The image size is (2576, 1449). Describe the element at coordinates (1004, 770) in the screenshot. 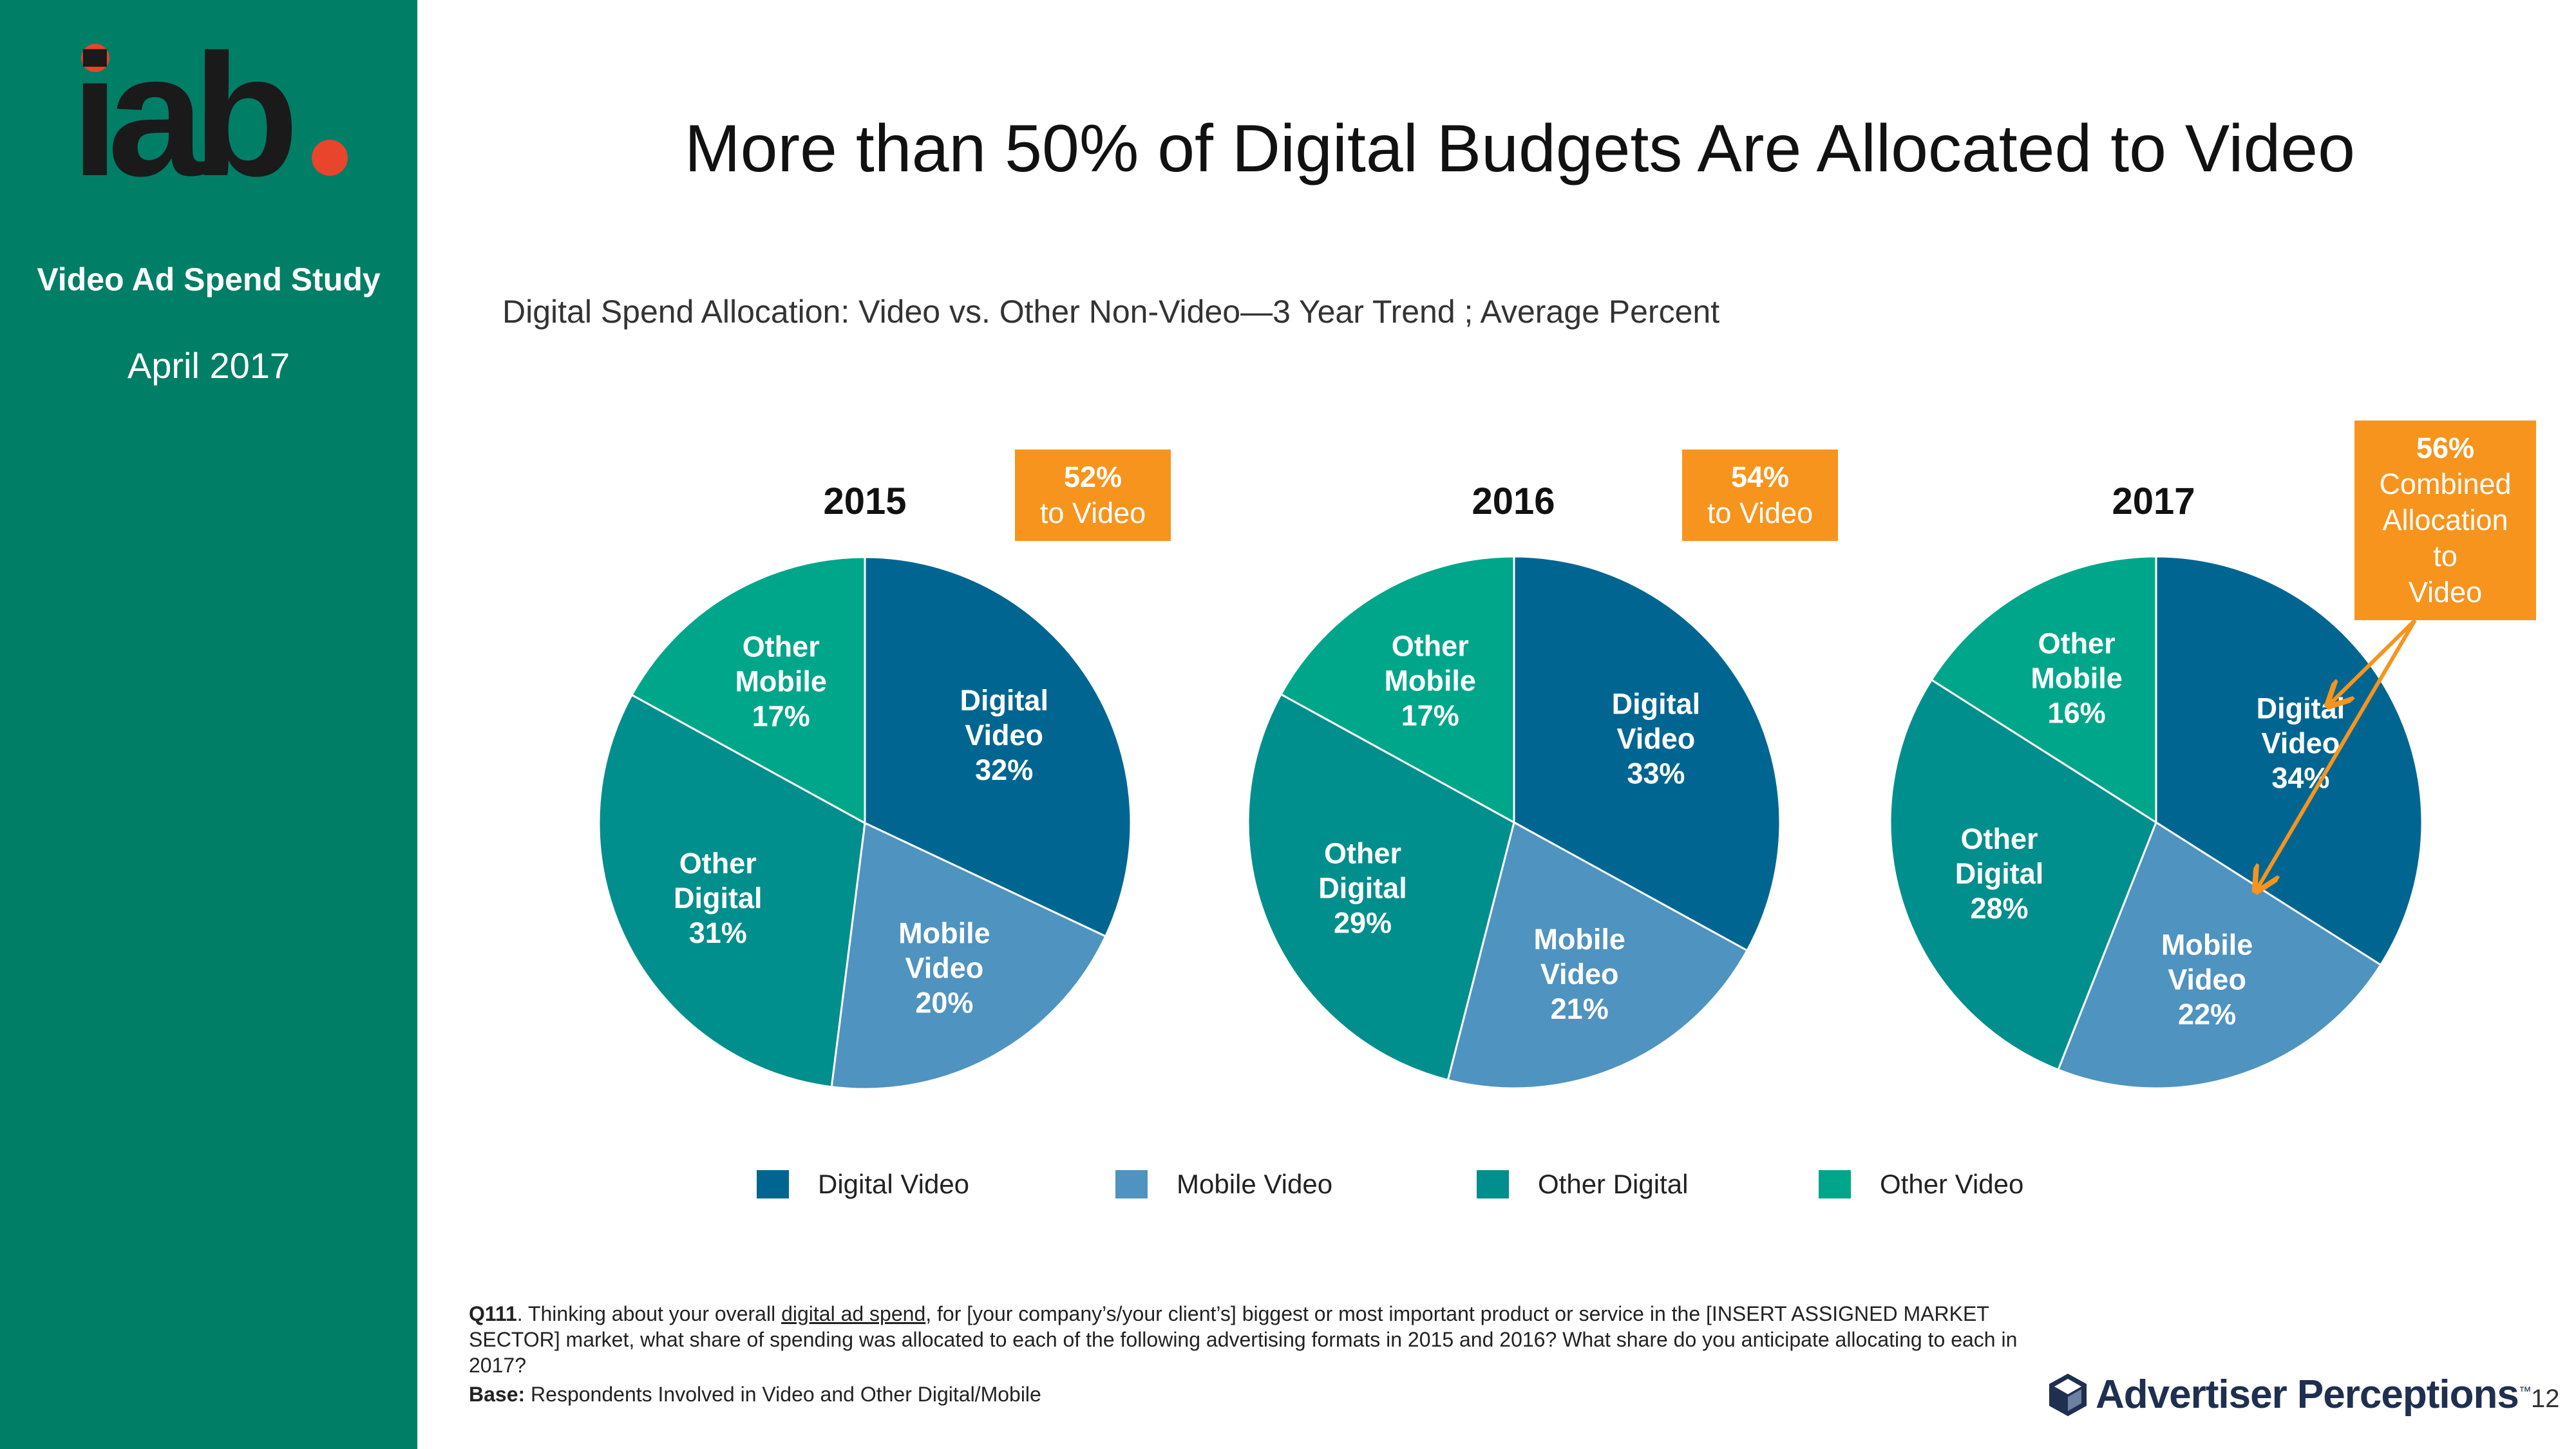

I see `pie-value-label: 32%` at that location.